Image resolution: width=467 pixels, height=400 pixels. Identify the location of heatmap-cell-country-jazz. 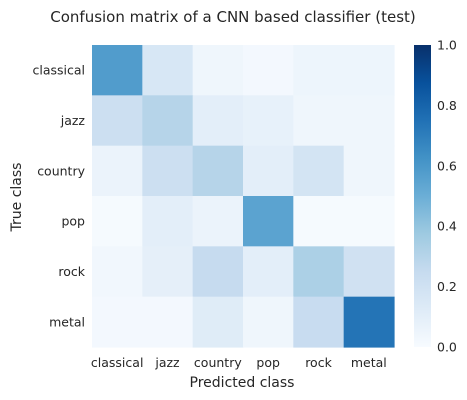
(168, 171).